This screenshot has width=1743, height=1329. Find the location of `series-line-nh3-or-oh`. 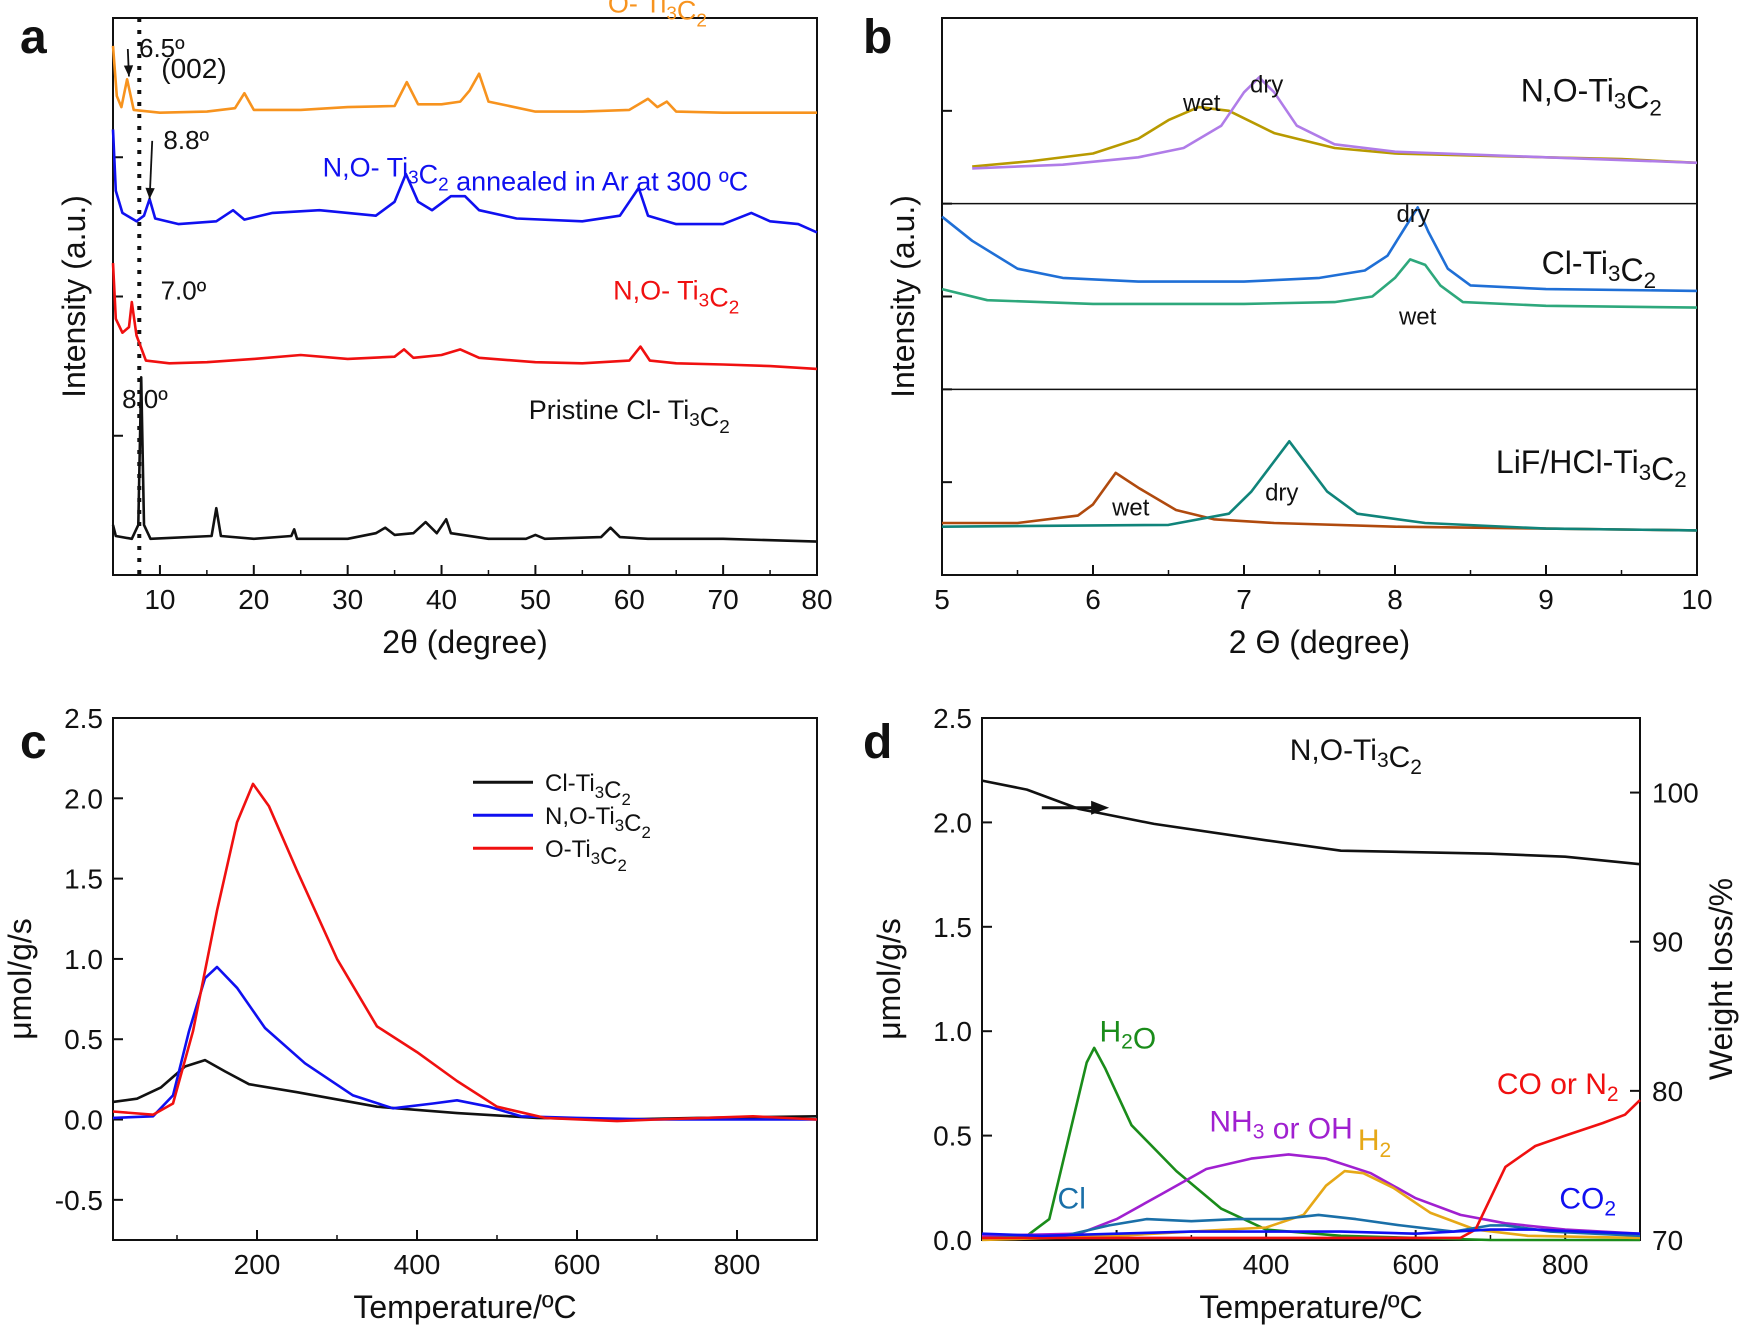

series-line-nh3-or-oh is located at coordinates (1311, 1195).